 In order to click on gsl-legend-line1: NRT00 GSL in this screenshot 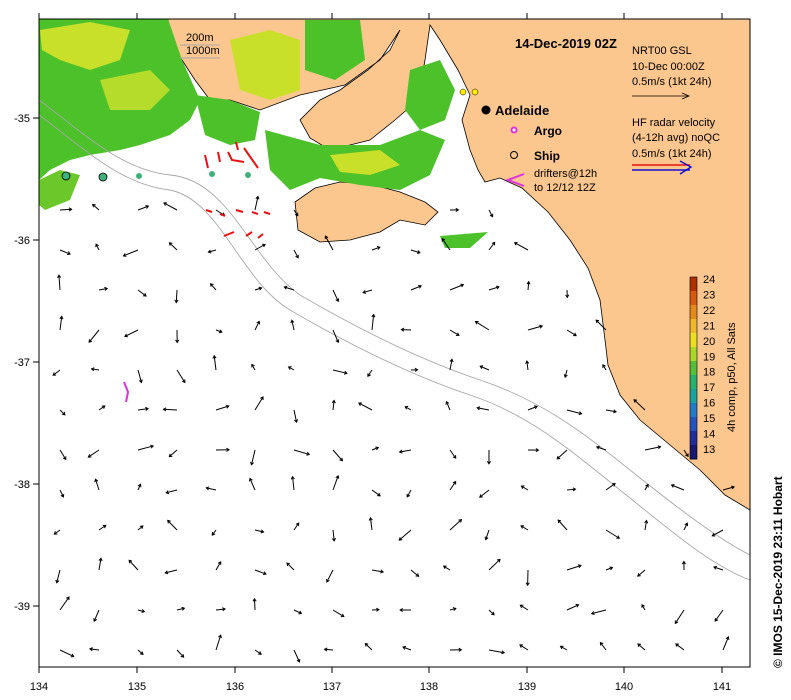, I will do `click(662, 51)`.